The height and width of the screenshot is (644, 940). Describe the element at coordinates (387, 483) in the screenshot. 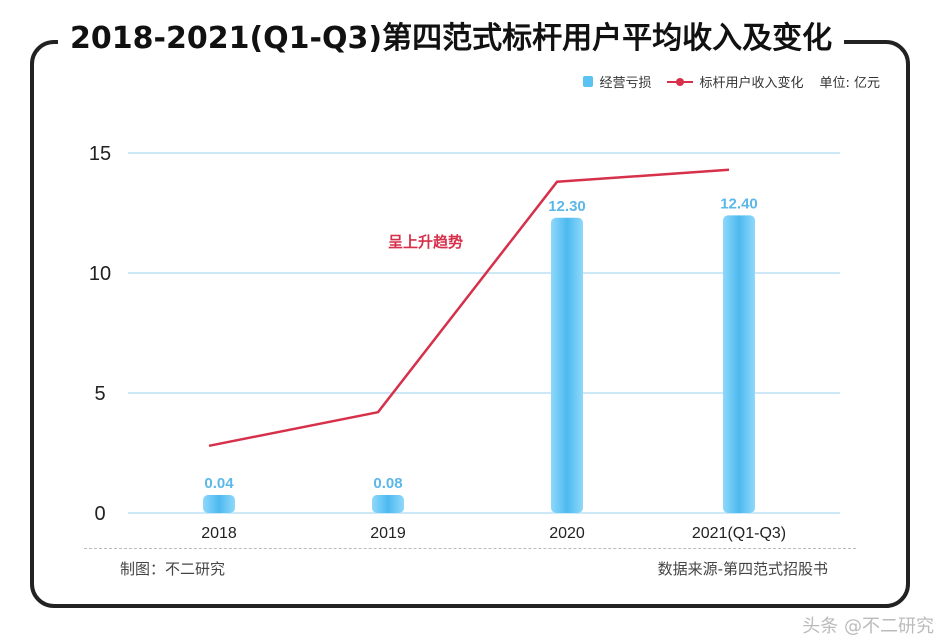

I see `bar-value-label: 0.08` at that location.